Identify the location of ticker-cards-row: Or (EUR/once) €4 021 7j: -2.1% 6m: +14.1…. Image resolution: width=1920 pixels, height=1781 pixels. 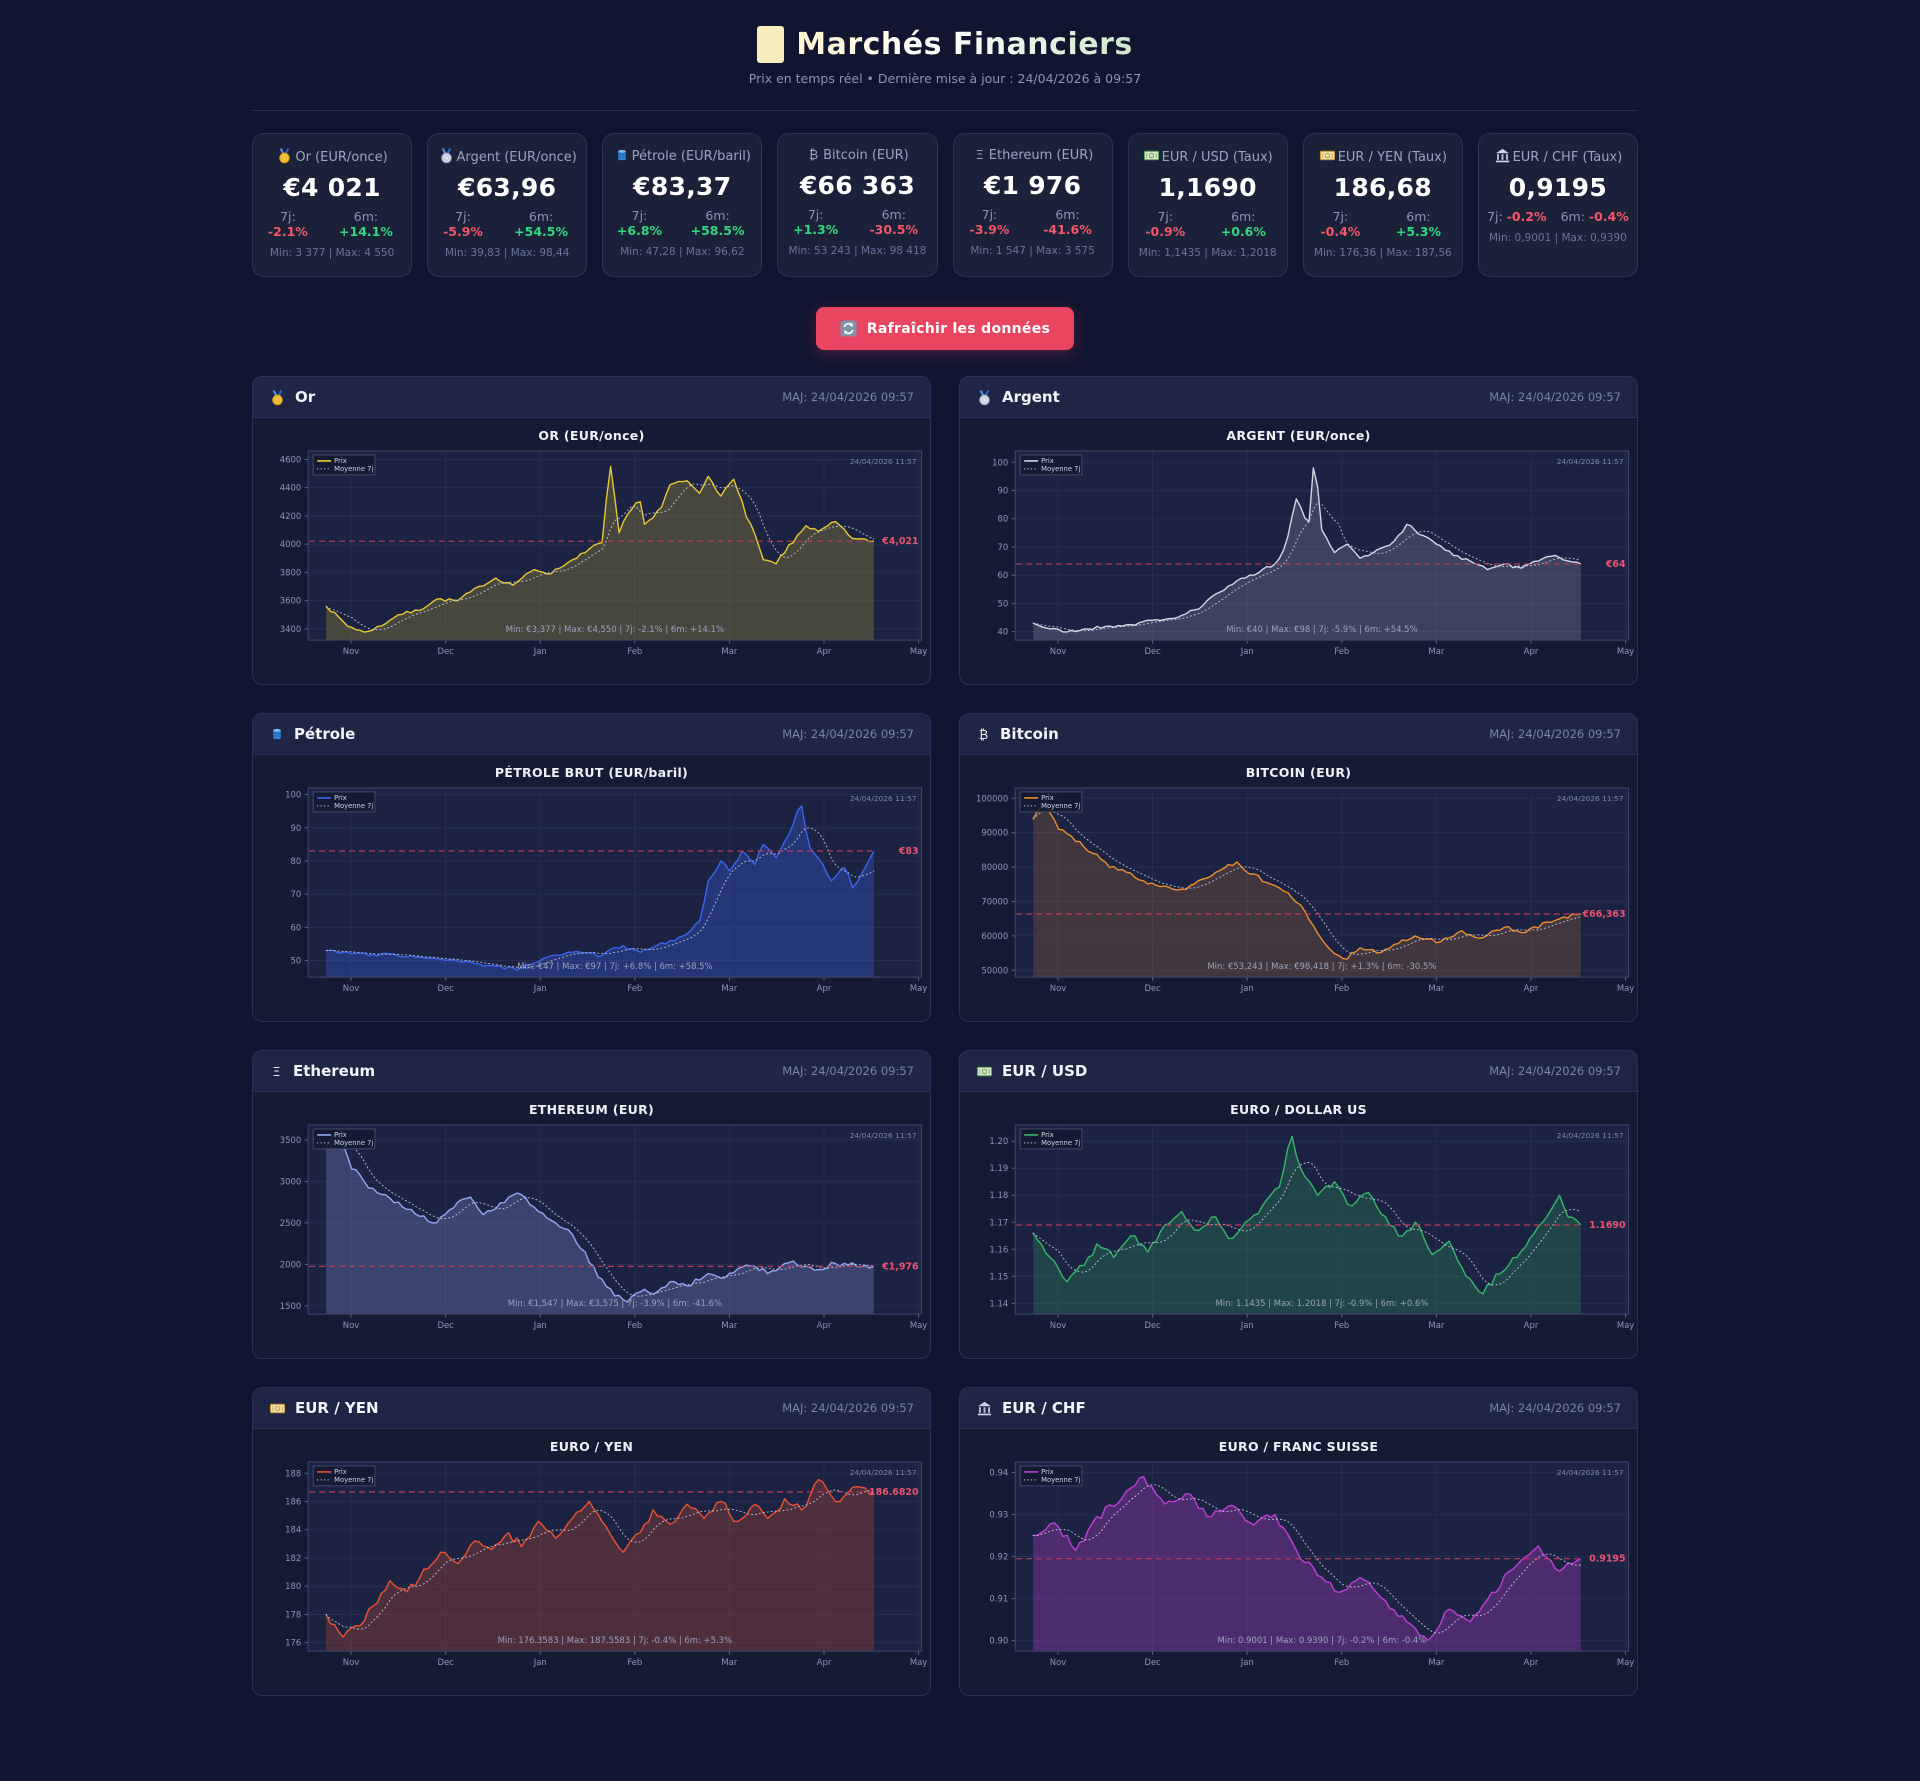
(945, 205).